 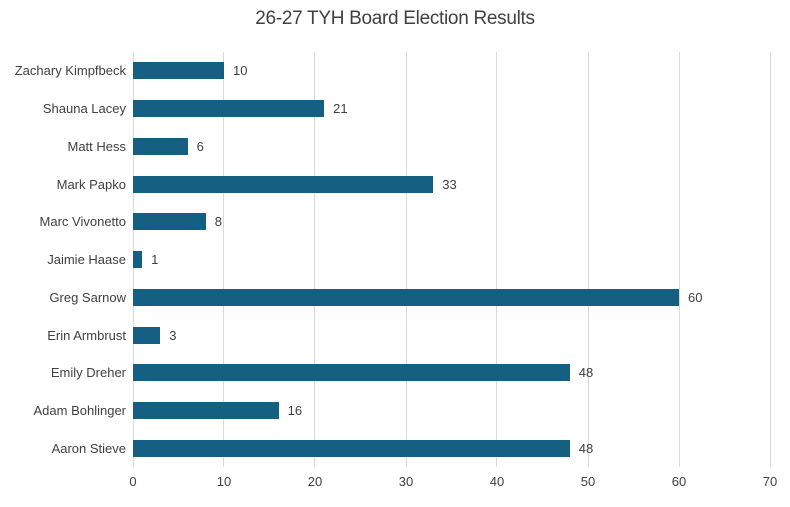 I want to click on bar-row: 16, so click(x=451, y=411).